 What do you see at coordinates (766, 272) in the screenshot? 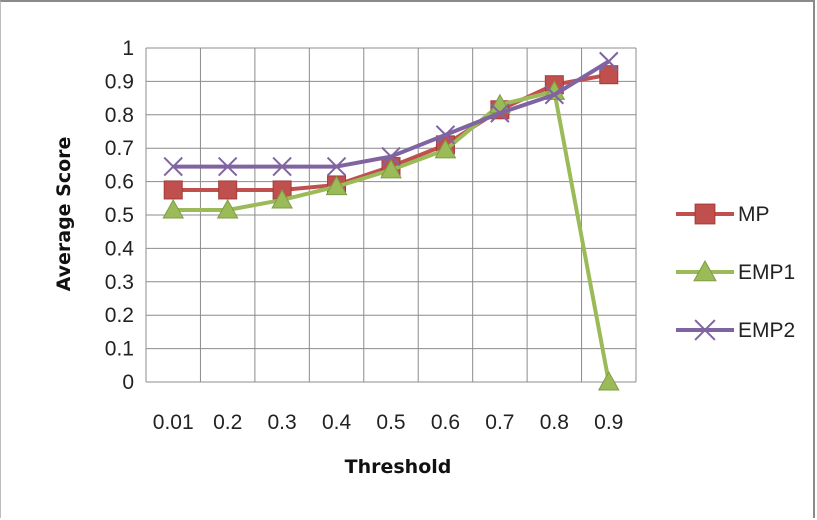
I see `legend-label: EMP1` at bounding box center [766, 272].